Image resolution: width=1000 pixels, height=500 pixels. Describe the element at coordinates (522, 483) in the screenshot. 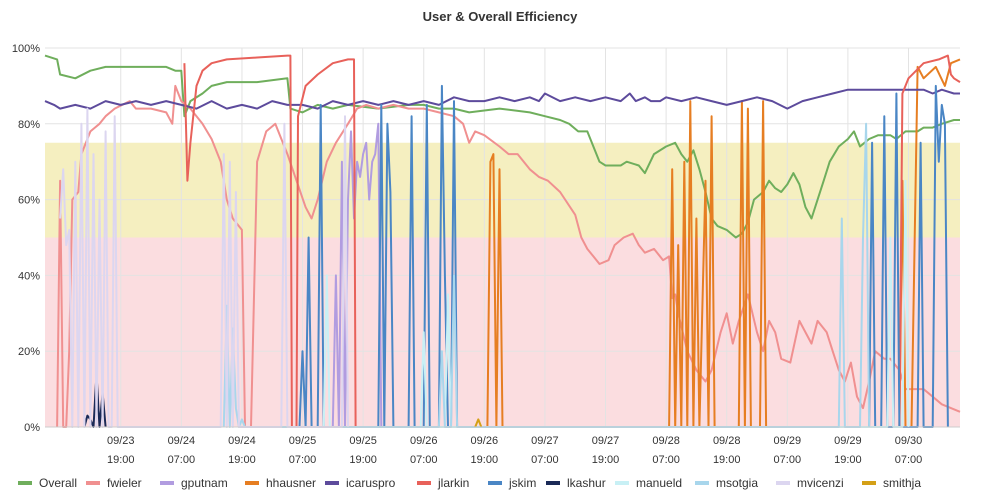

I see `legend-label-jskim: jskim` at that location.